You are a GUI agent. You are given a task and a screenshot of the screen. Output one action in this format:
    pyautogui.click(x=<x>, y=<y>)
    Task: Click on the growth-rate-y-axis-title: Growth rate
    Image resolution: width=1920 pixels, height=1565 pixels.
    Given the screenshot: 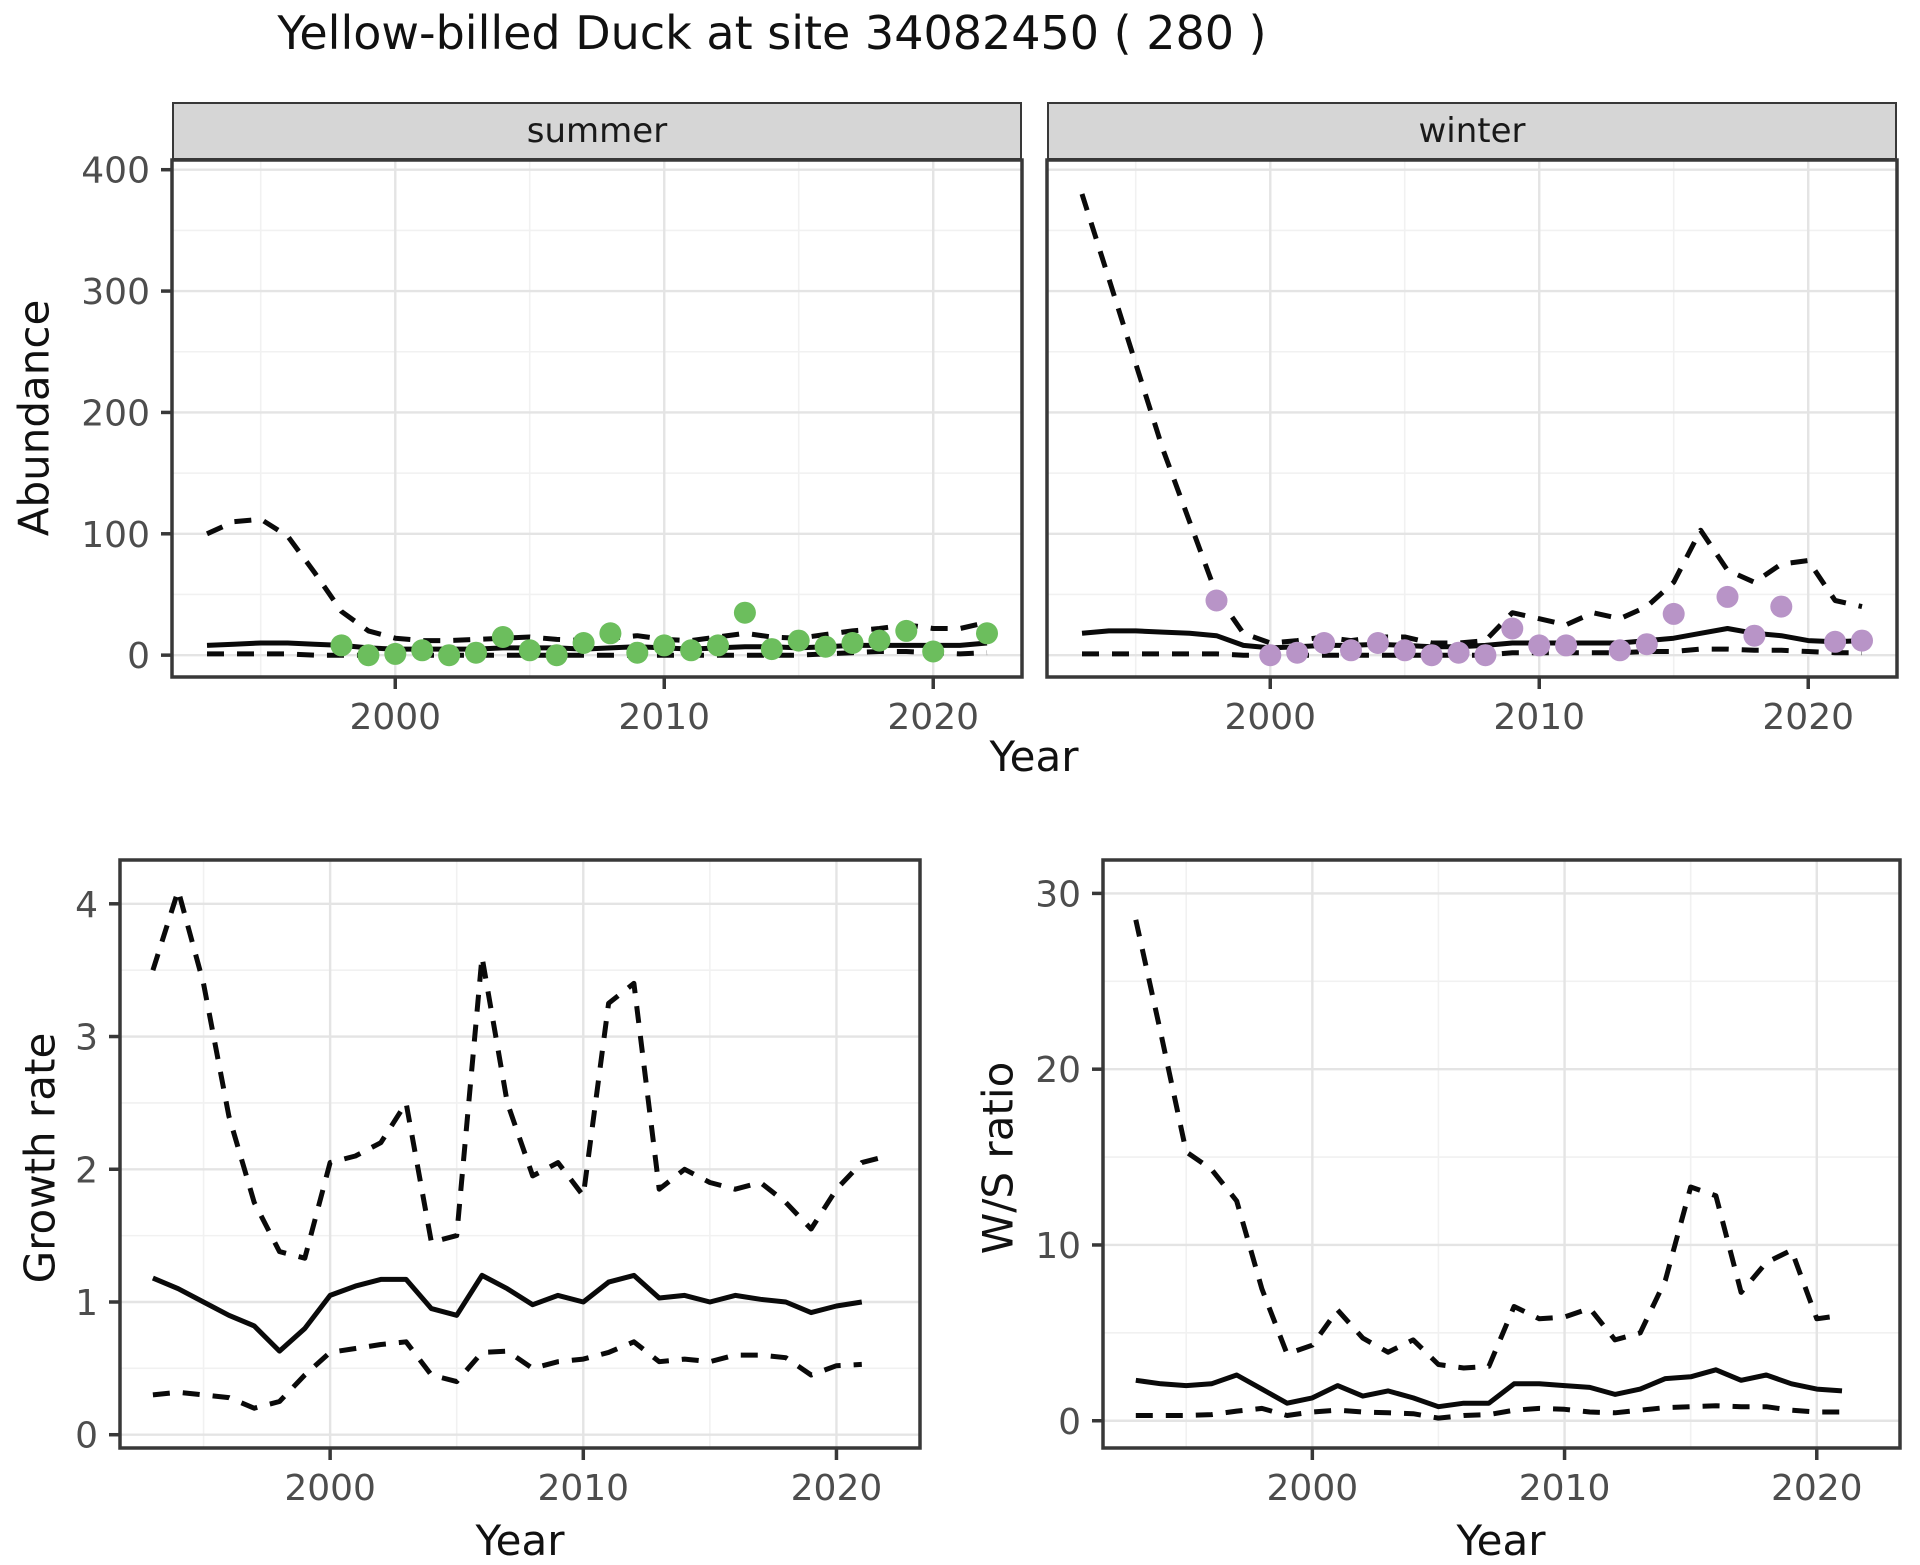 What is the action you would take?
    pyautogui.click(x=40, y=1158)
    